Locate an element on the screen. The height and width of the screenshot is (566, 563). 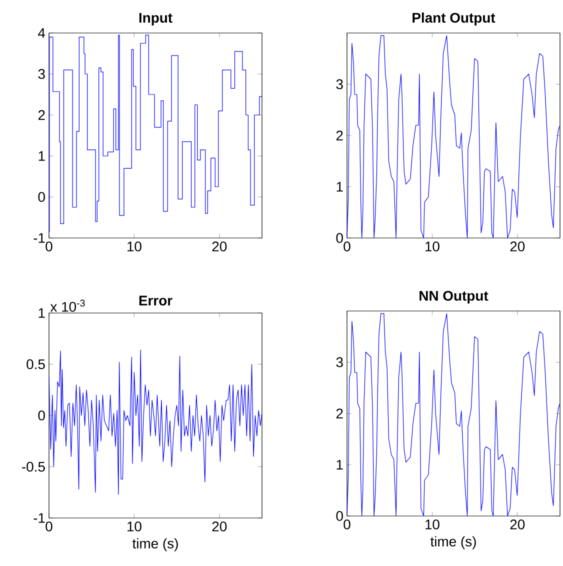
y-tick-label: 4 is located at coordinates (42, 33).